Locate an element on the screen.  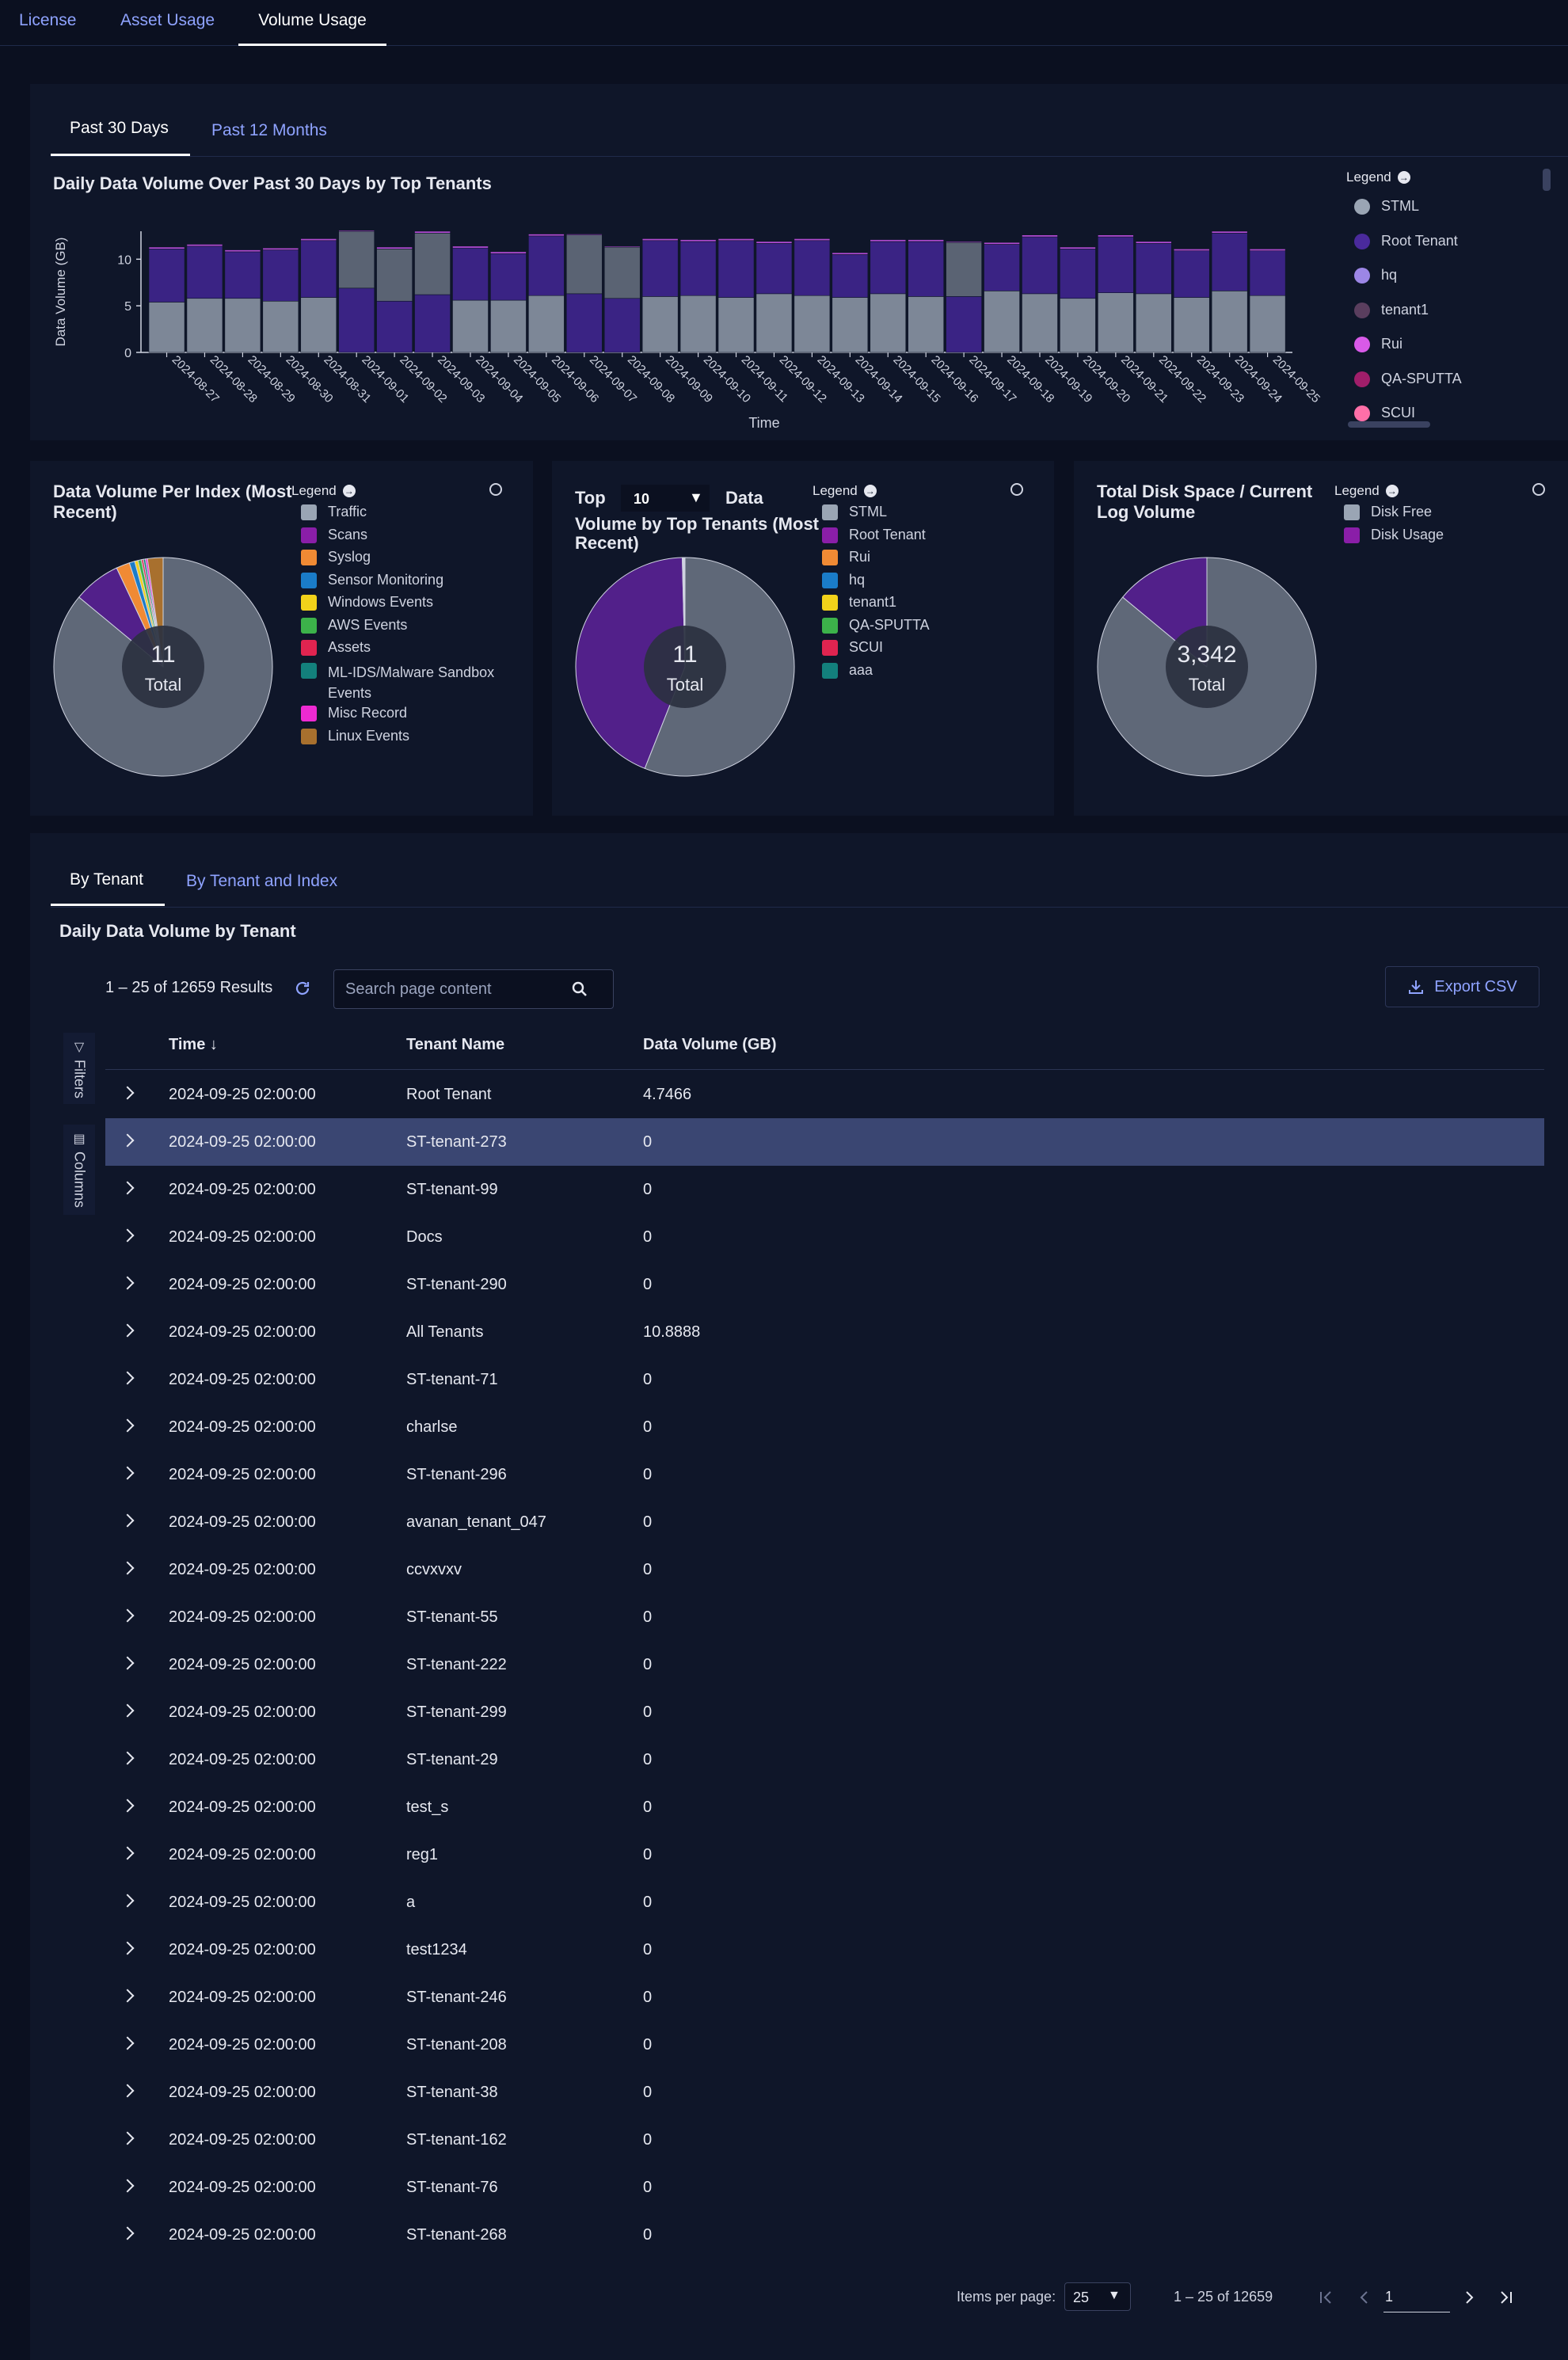
pie1-legend-item: Scans is located at coordinates (334, 535).